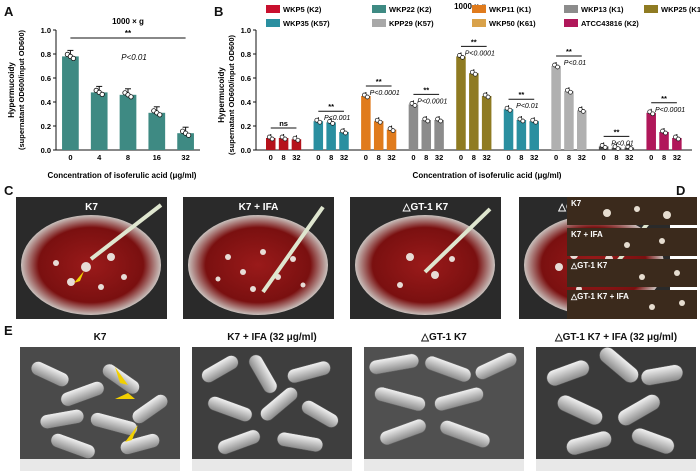  I want to click on chart-b-ytick-label: 0.6, so click(246, 78).